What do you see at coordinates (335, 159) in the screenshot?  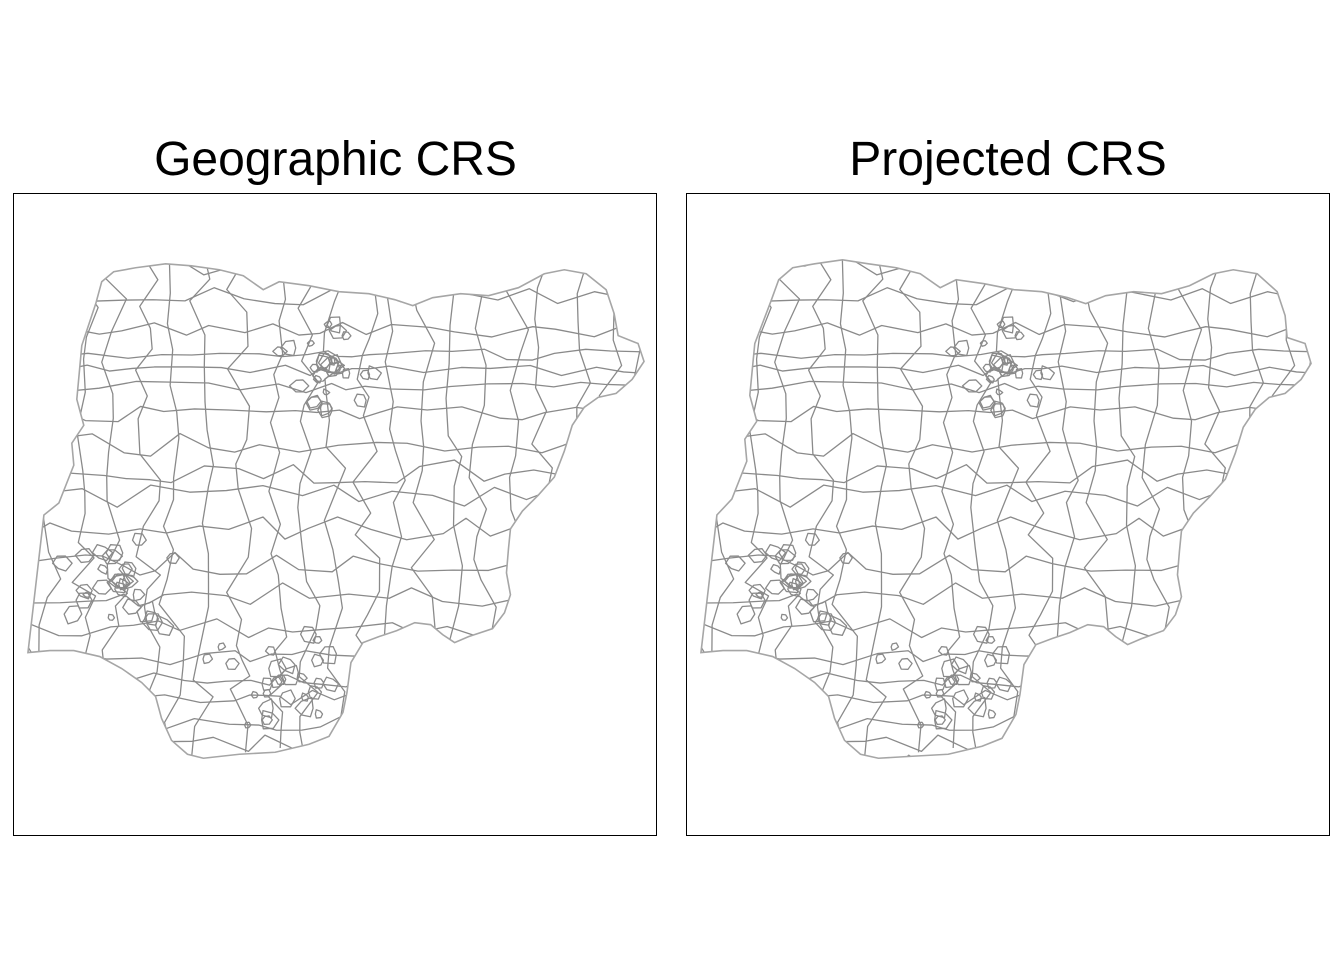 I see `panel-title-geographic: Geographic CRS` at bounding box center [335, 159].